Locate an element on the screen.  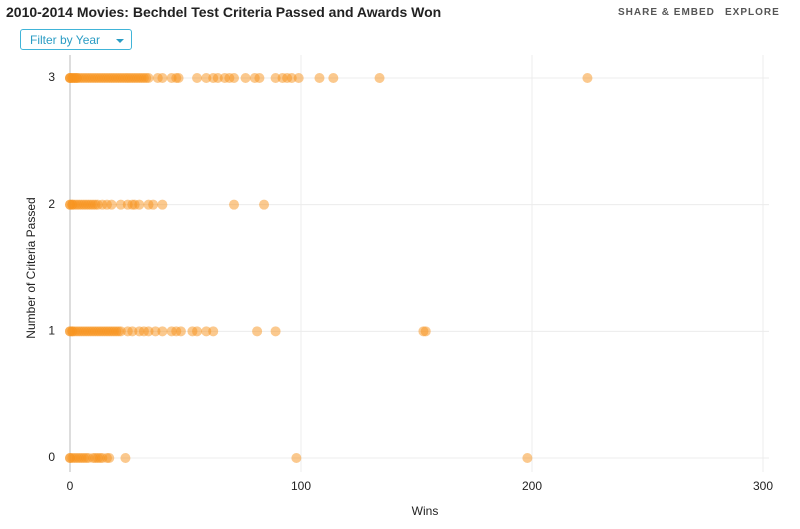
y-tick-label: 2 is located at coordinates (51, 204).